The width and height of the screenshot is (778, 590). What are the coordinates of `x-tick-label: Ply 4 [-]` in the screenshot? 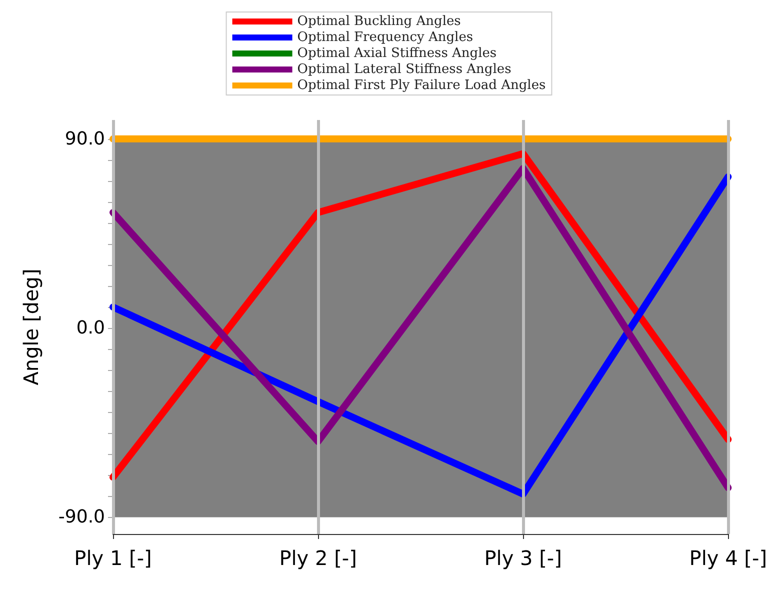 It's located at (728, 558).